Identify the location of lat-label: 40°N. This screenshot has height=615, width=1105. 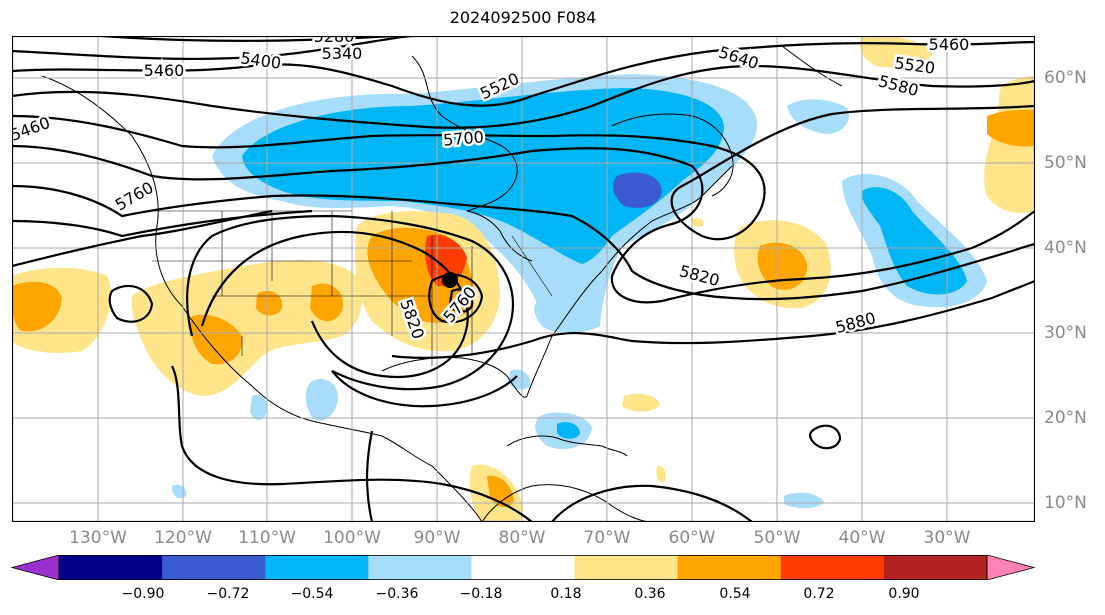
(1065, 248).